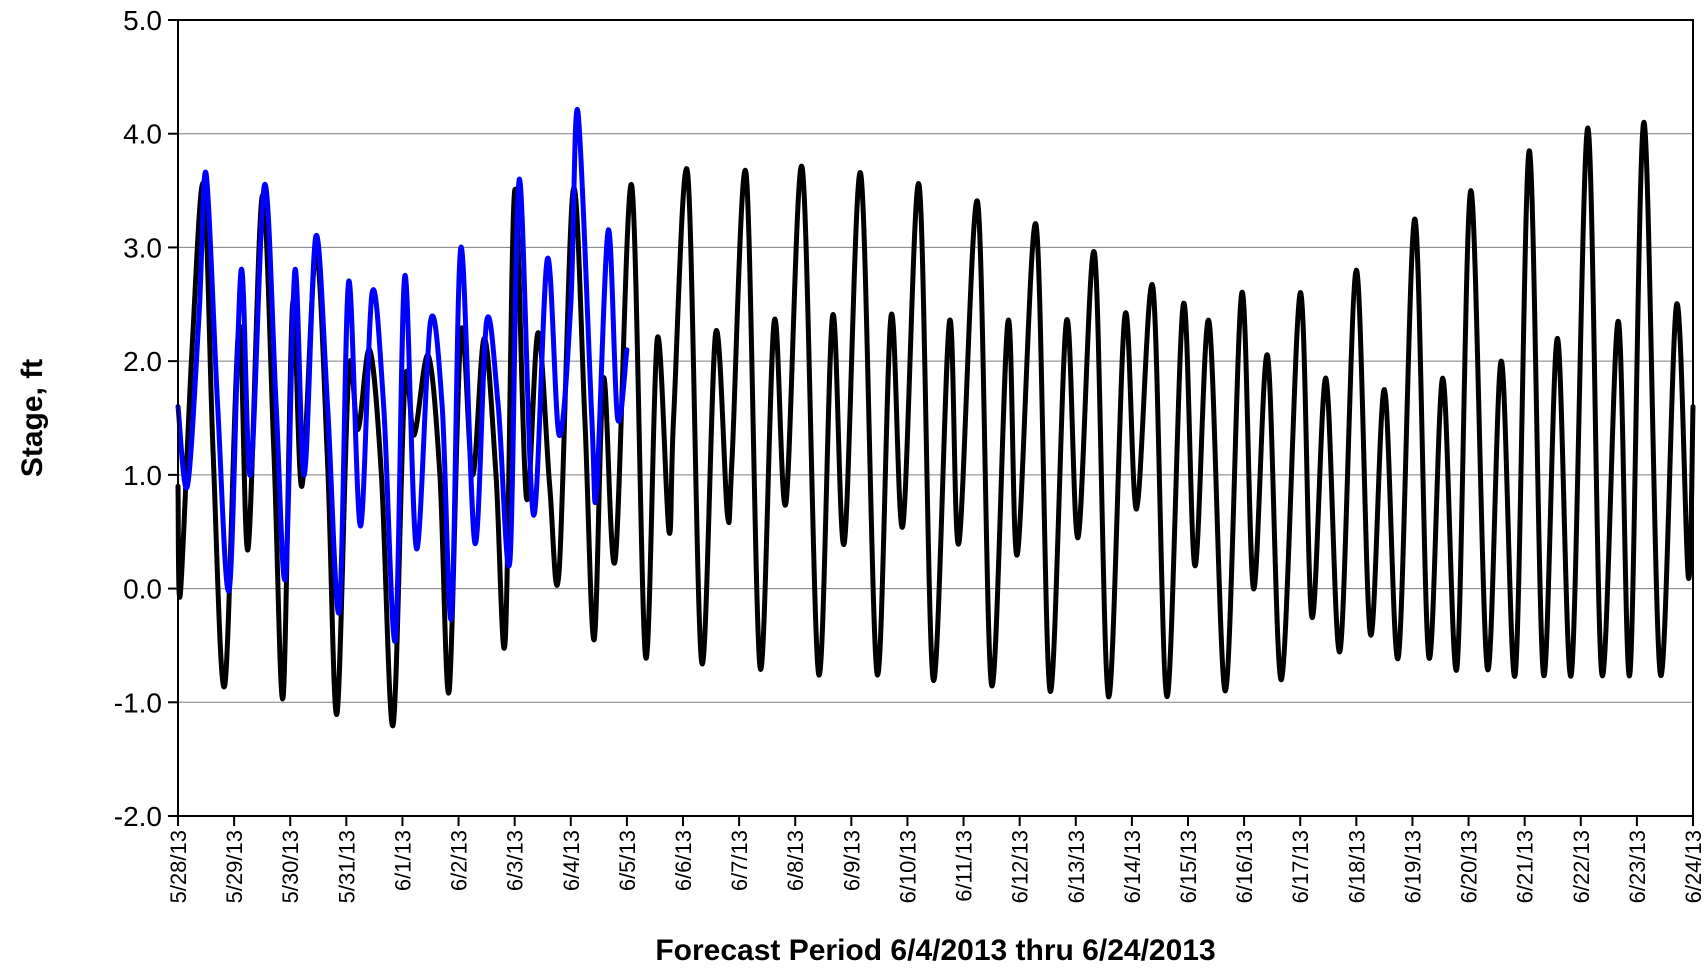  Describe the element at coordinates (142, 20) in the screenshot. I see `y-tick-label: 5.0` at that location.